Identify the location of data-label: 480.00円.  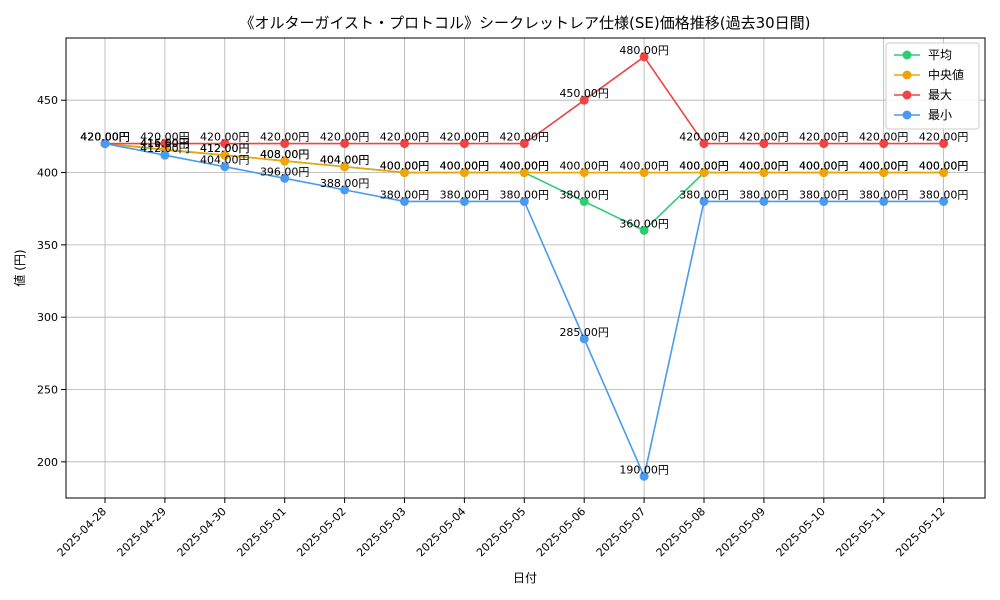
(644, 50).